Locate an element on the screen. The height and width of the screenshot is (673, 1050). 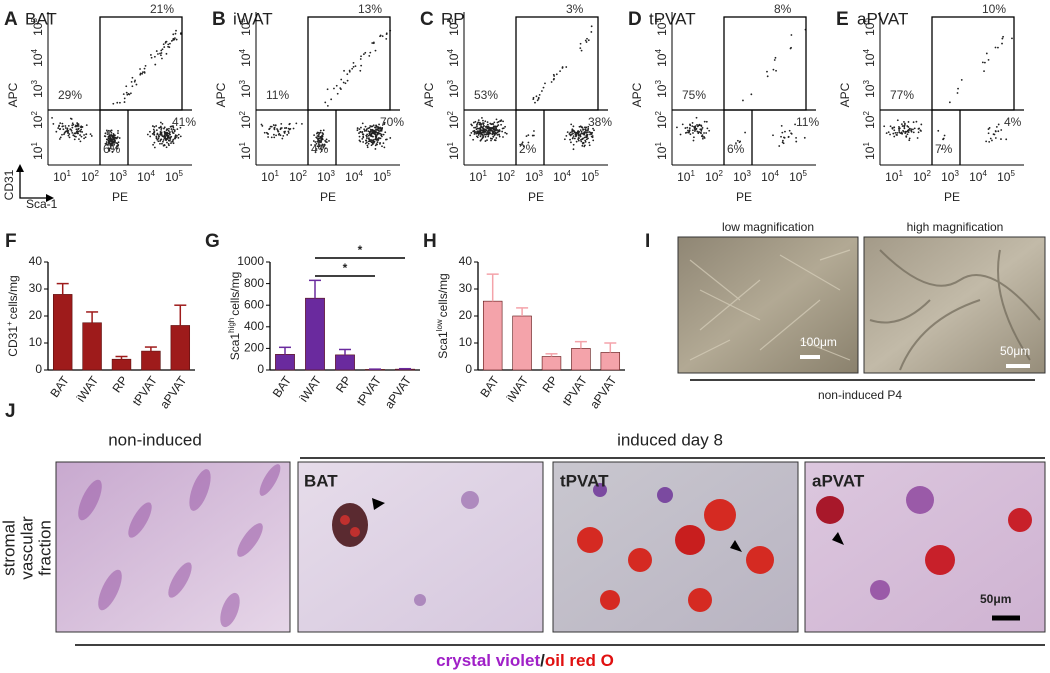
x-tick-label: aPVAT is located at coordinates (398, 392).